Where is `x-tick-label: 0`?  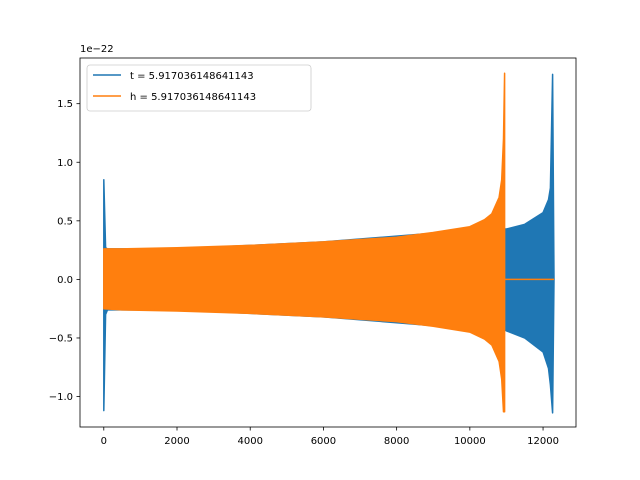
x-tick-label: 0 is located at coordinates (104, 441).